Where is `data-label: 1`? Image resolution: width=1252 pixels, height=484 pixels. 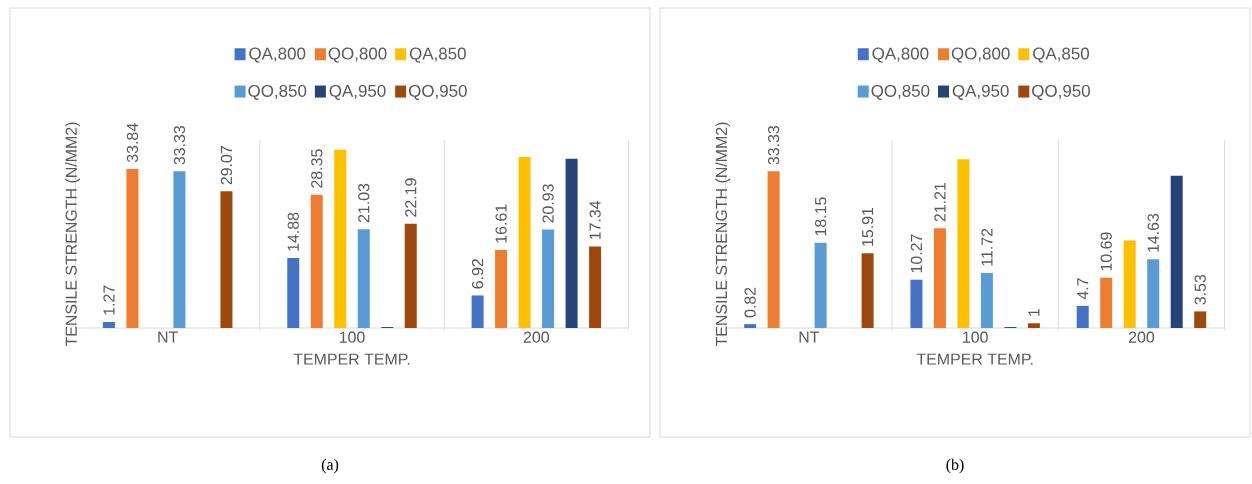 data-label: 1 is located at coordinates (1034, 312).